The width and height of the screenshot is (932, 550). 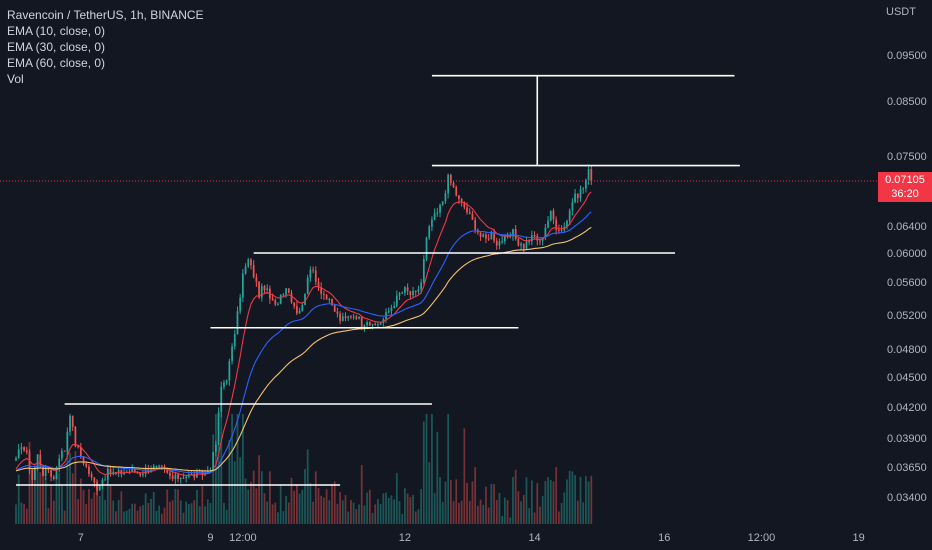 I want to click on legend-vol: Vol, so click(x=15, y=79).